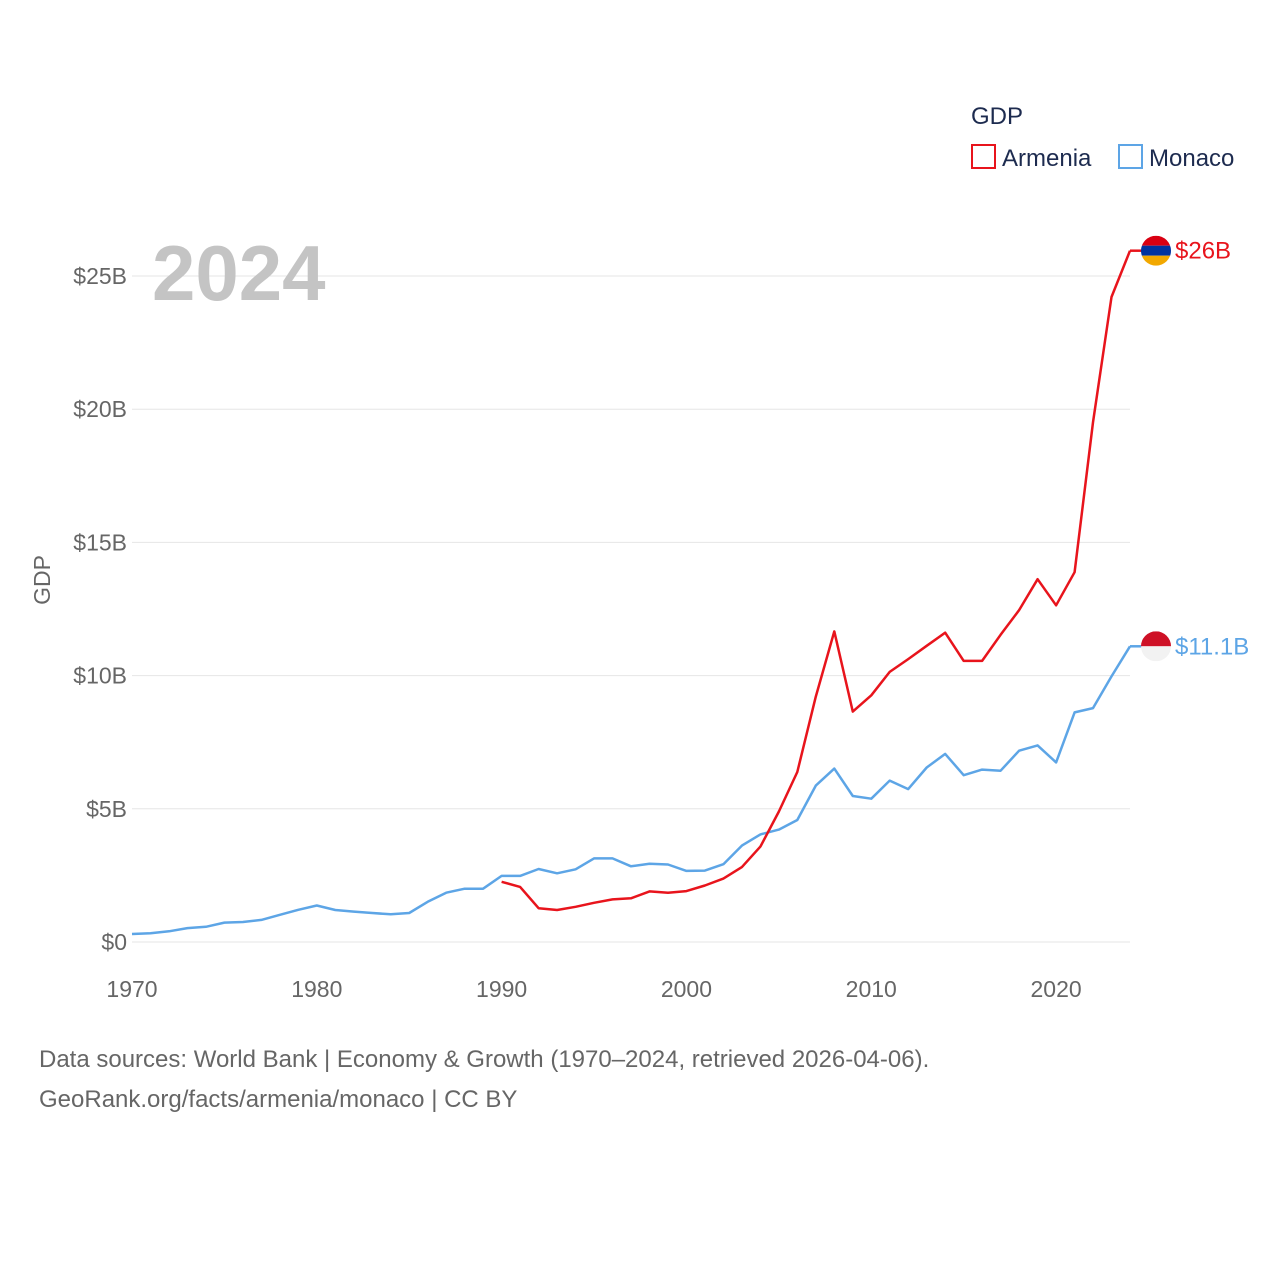 The image size is (1280, 1280). What do you see at coordinates (983, 156) in the screenshot?
I see `legend-swatch-armenia` at bounding box center [983, 156].